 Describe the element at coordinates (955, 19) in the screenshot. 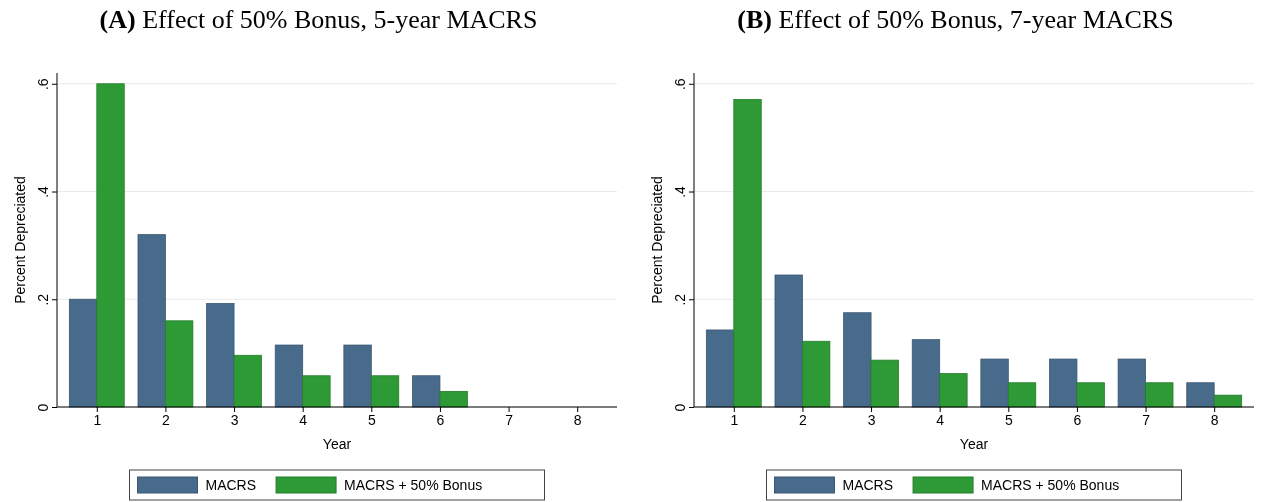

I see `chart-title: (B) Effect of 50% Bonus, 7-year MACRS` at that location.